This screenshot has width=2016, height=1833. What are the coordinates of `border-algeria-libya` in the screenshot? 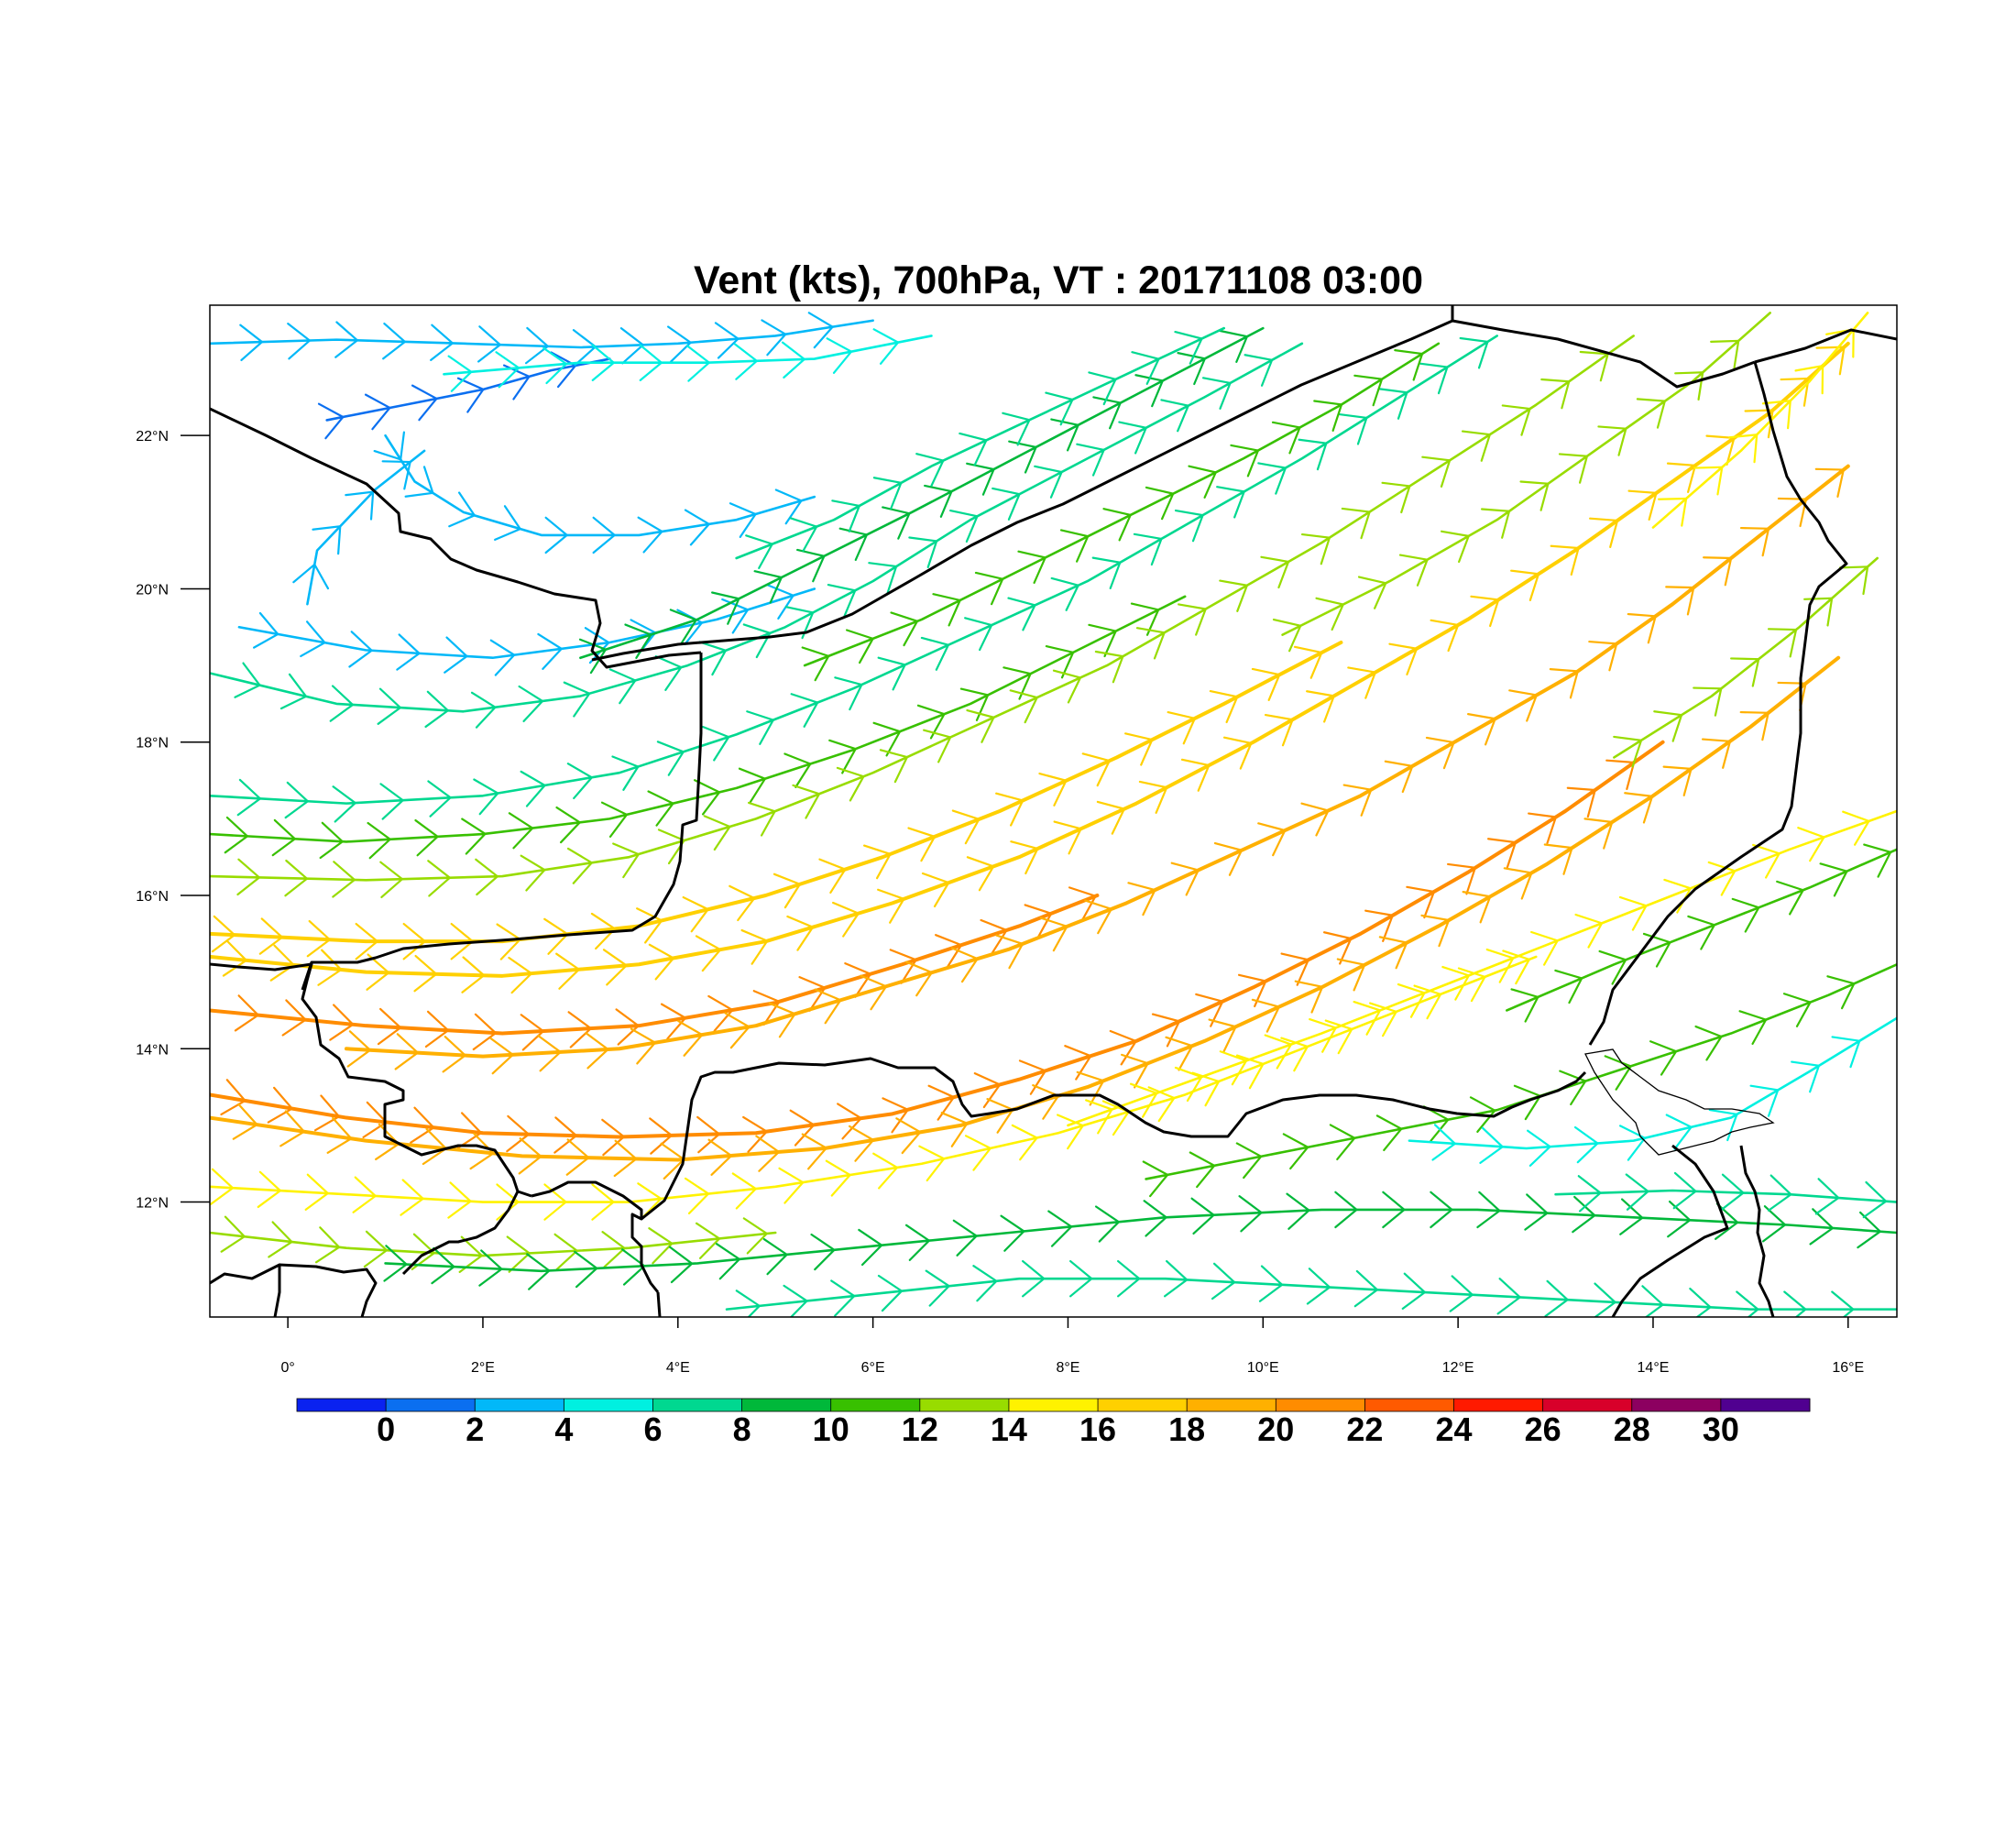 It's located at (1604, 354).